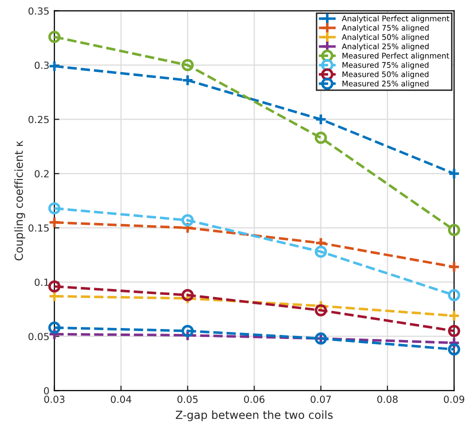 The height and width of the screenshot is (434, 473). Describe the element at coordinates (454, 399) in the screenshot. I see `x-tick-label: 0.09` at that location.